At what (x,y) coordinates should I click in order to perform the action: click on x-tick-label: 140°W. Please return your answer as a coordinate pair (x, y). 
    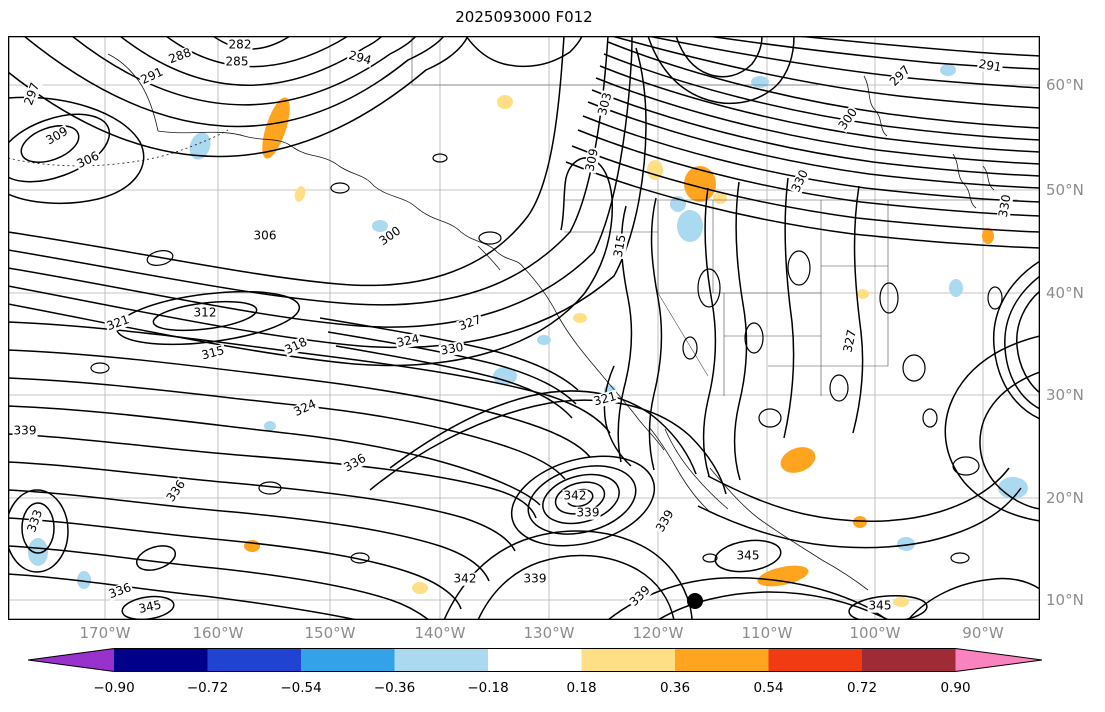
    Looking at the image, I should click on (440, 633).